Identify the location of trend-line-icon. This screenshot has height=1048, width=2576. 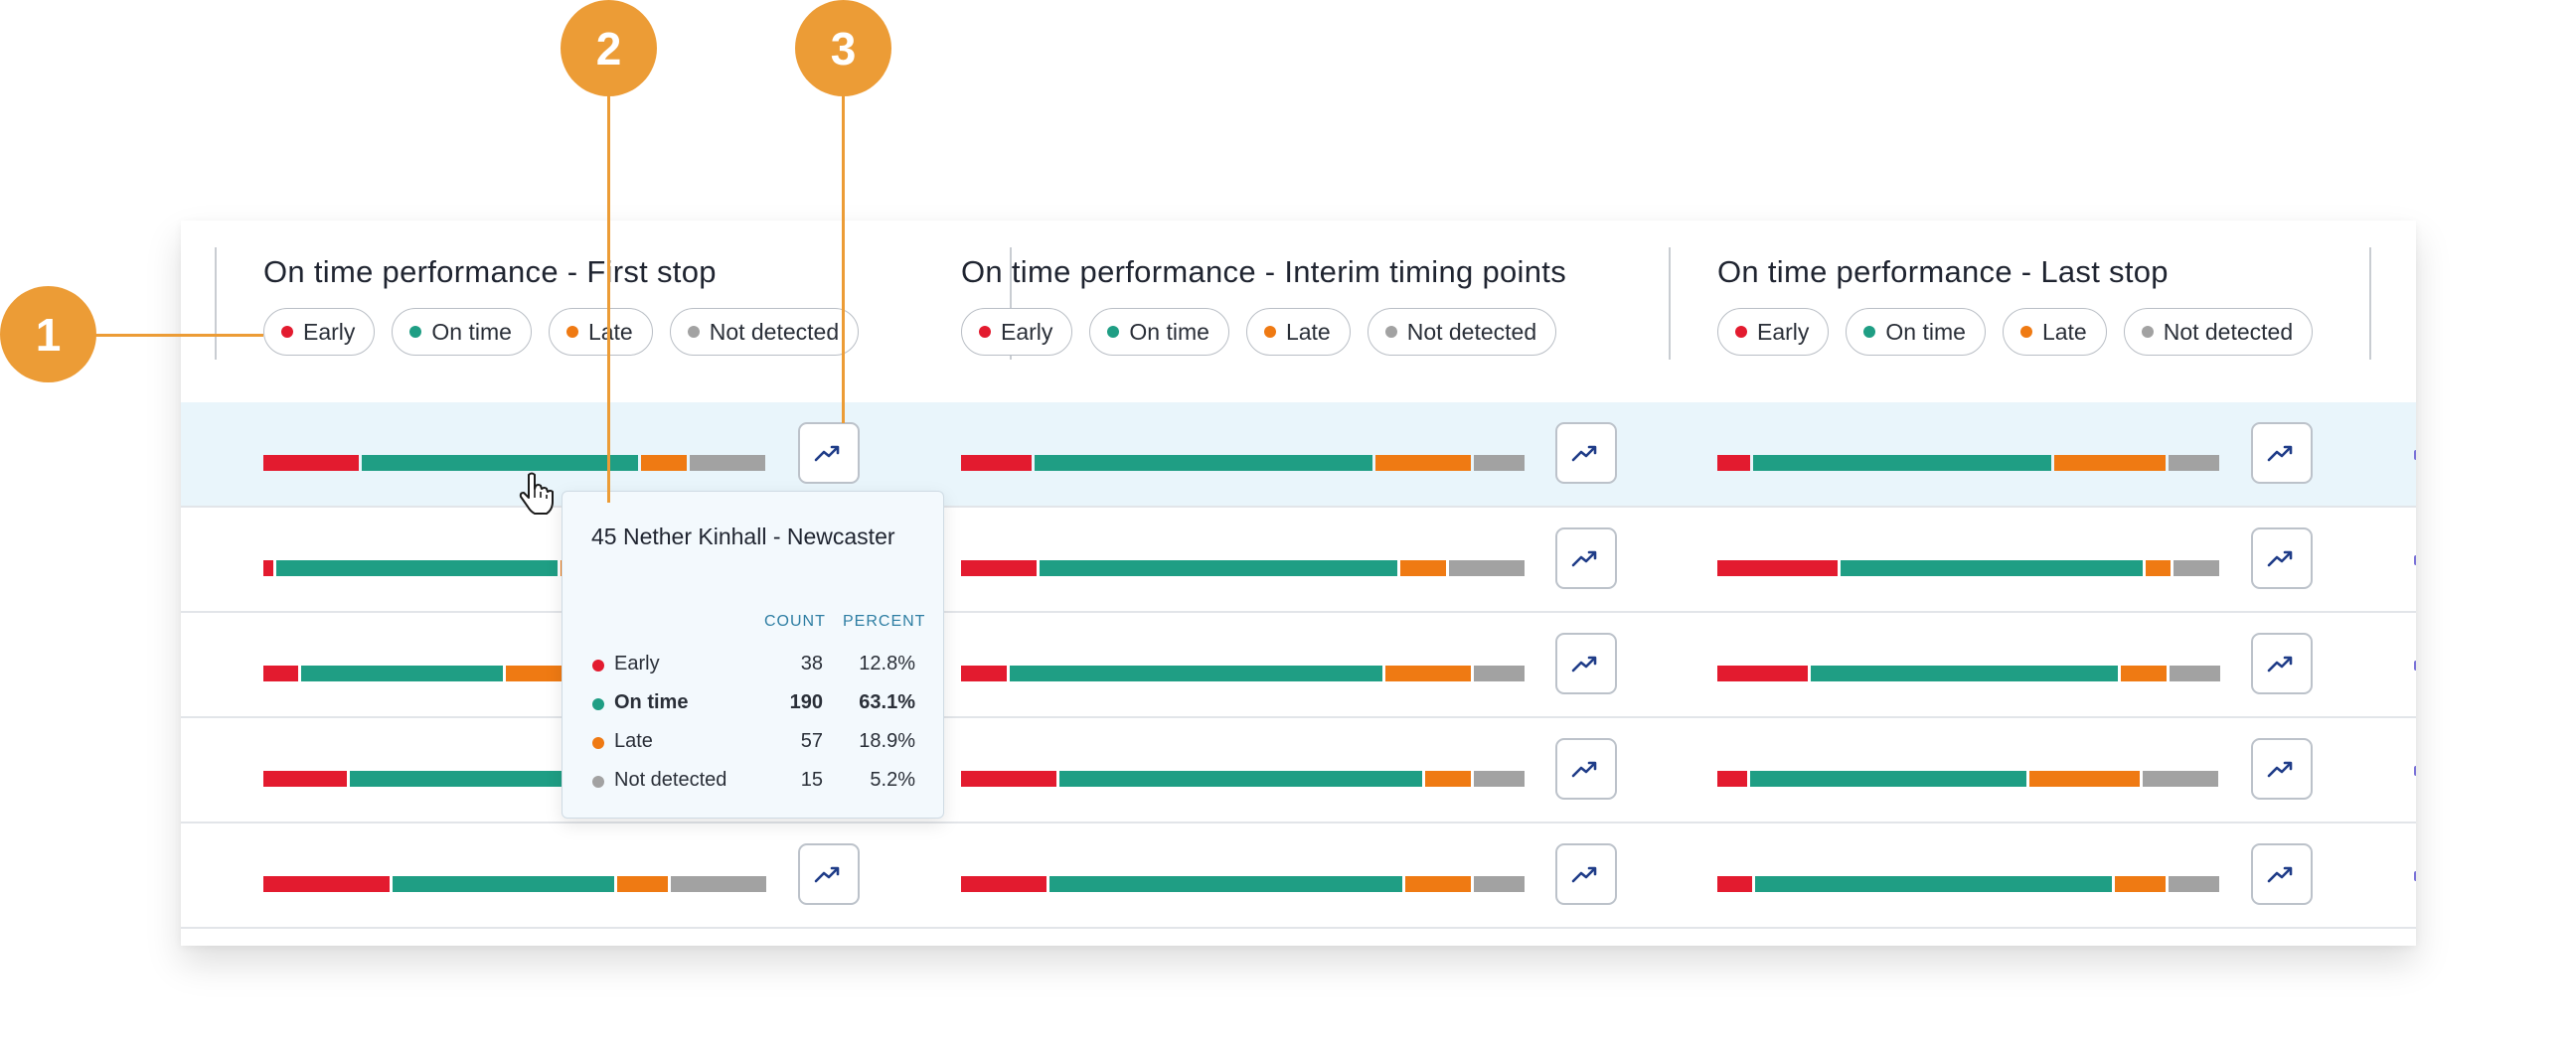
(1584, 453).